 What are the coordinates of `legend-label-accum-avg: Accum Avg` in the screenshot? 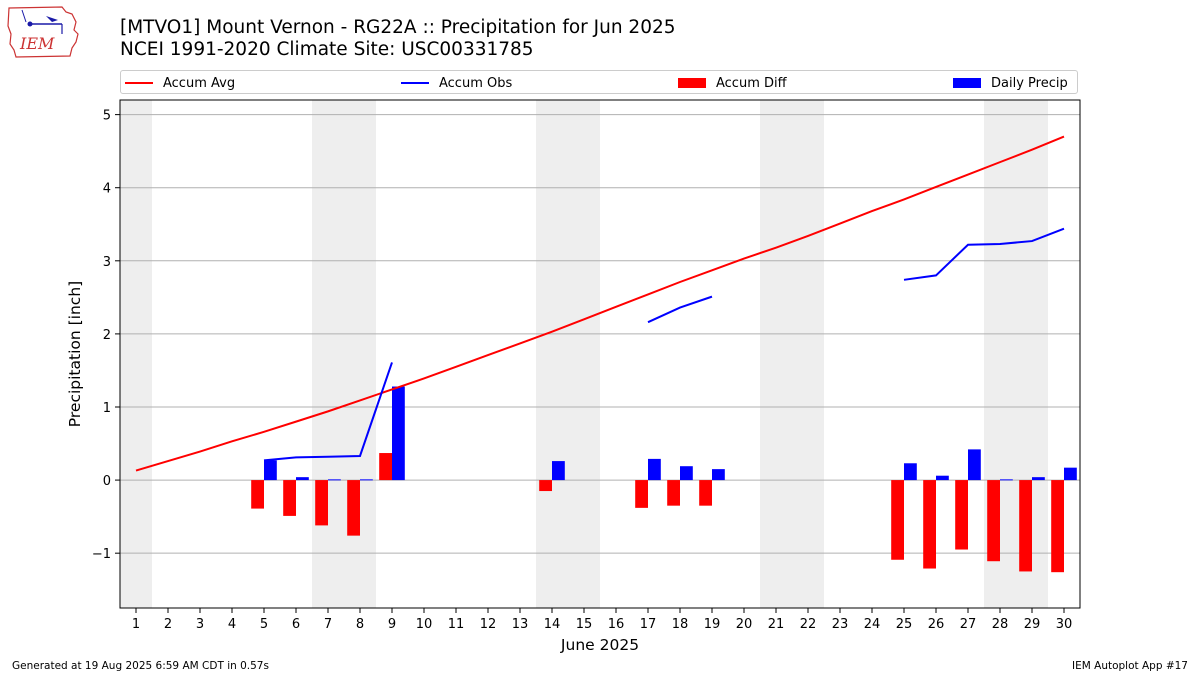 It's located at (199, 83).